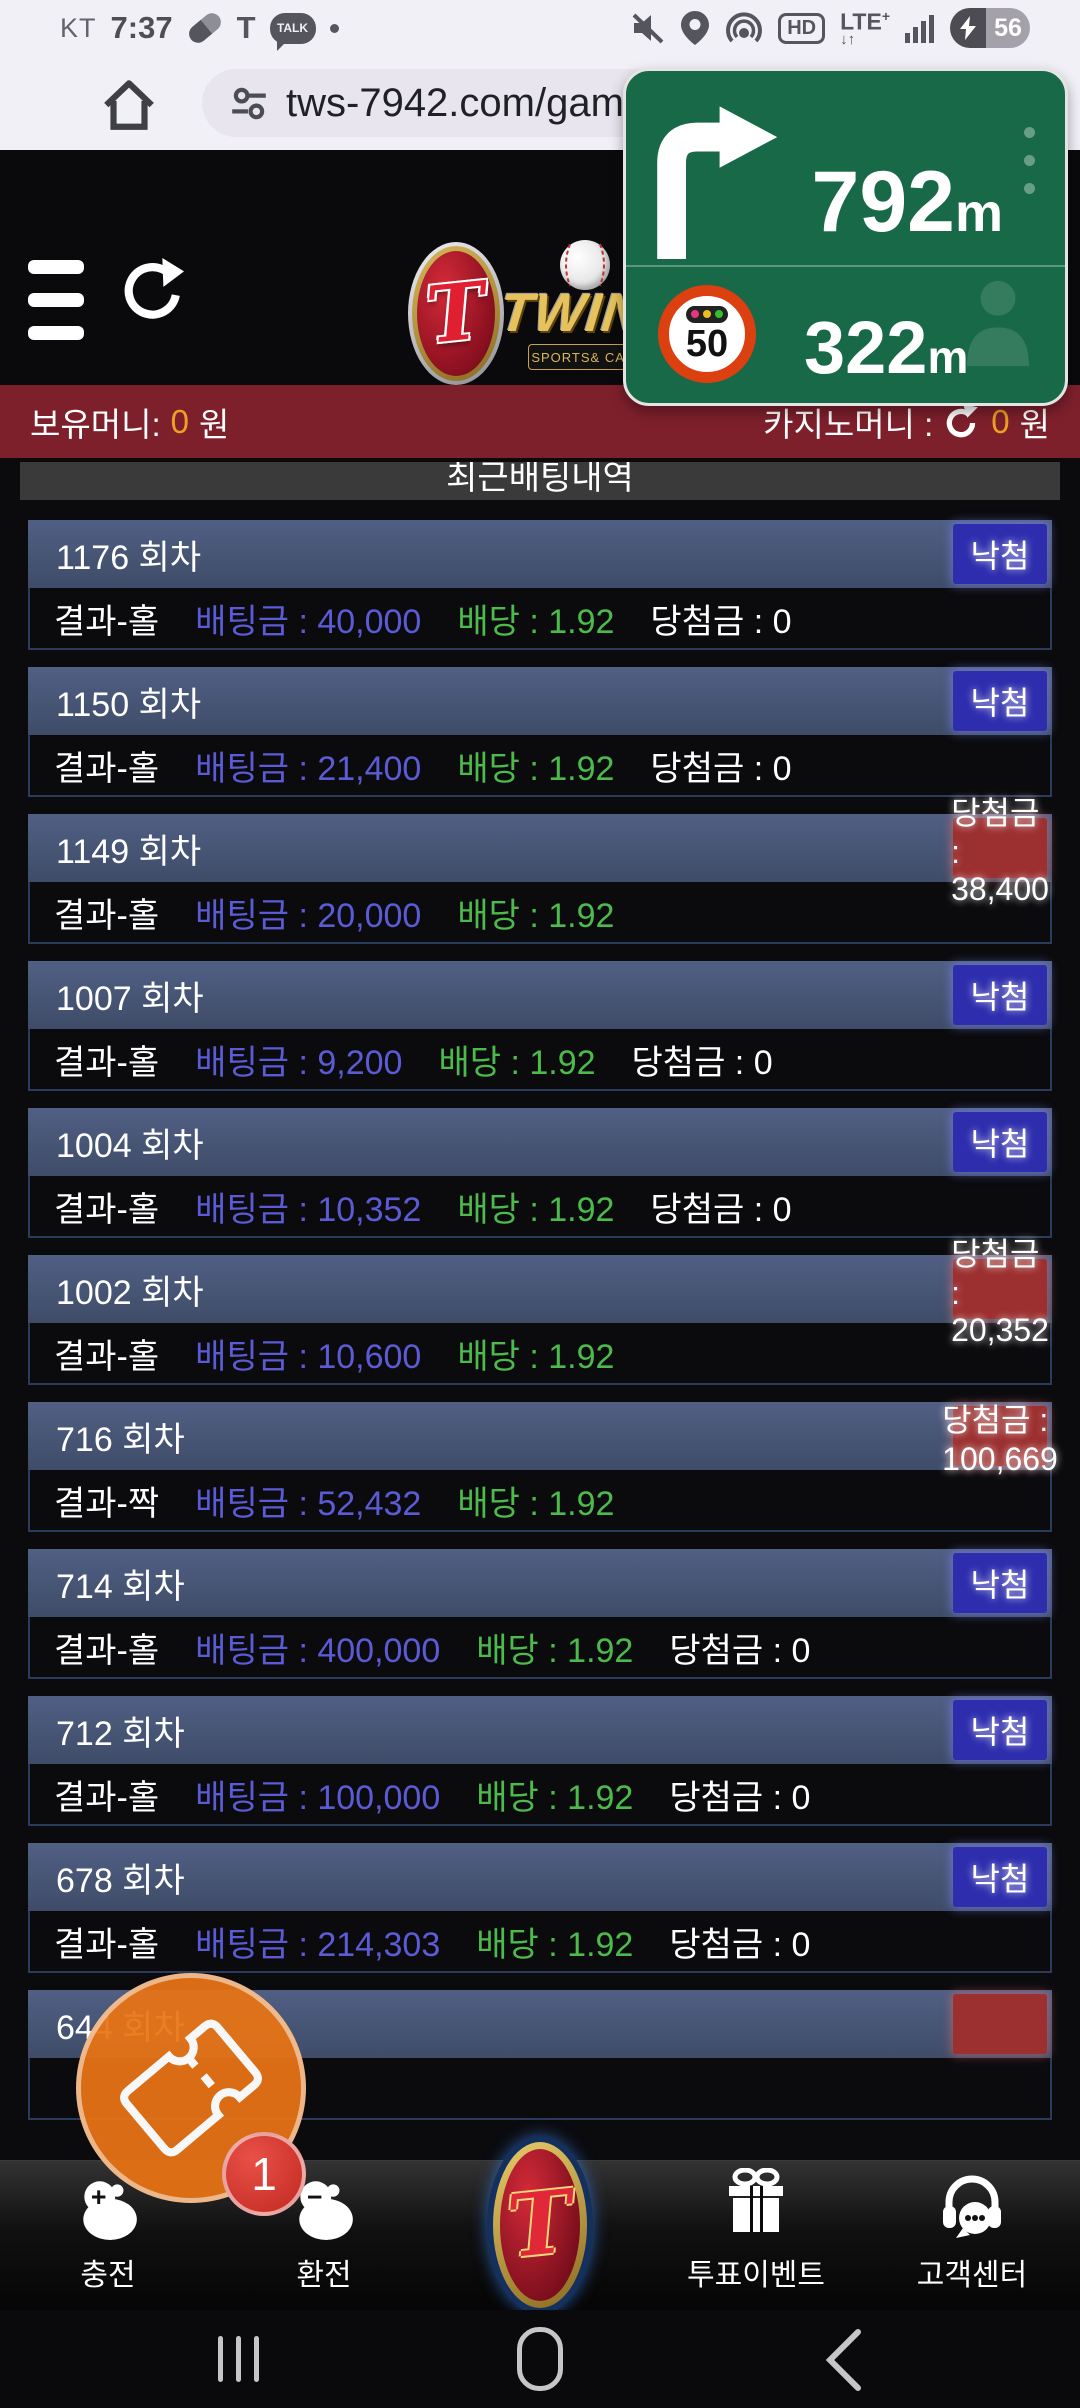 This screenshot has height=2408, width=1080. What do you see at coordinates (108, 2235) in the screenshot?
I see `nav-item-charge: + 충전` at bounding box center [108, 2235].